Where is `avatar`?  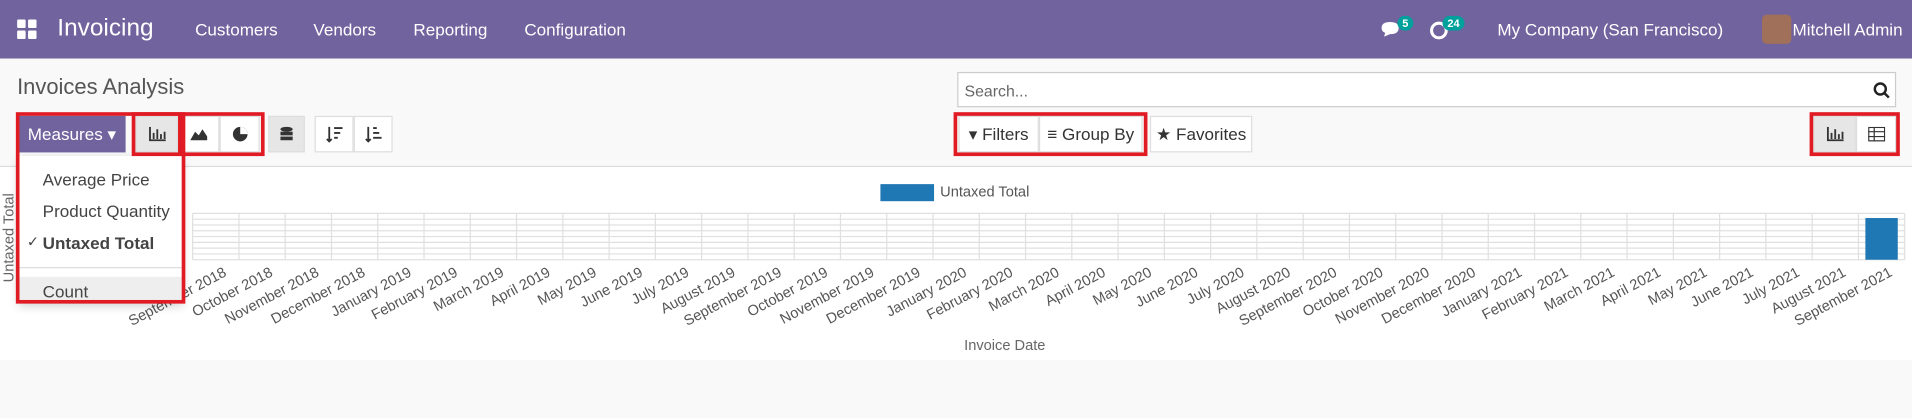
avatar is located at coordinates (1777, 29).